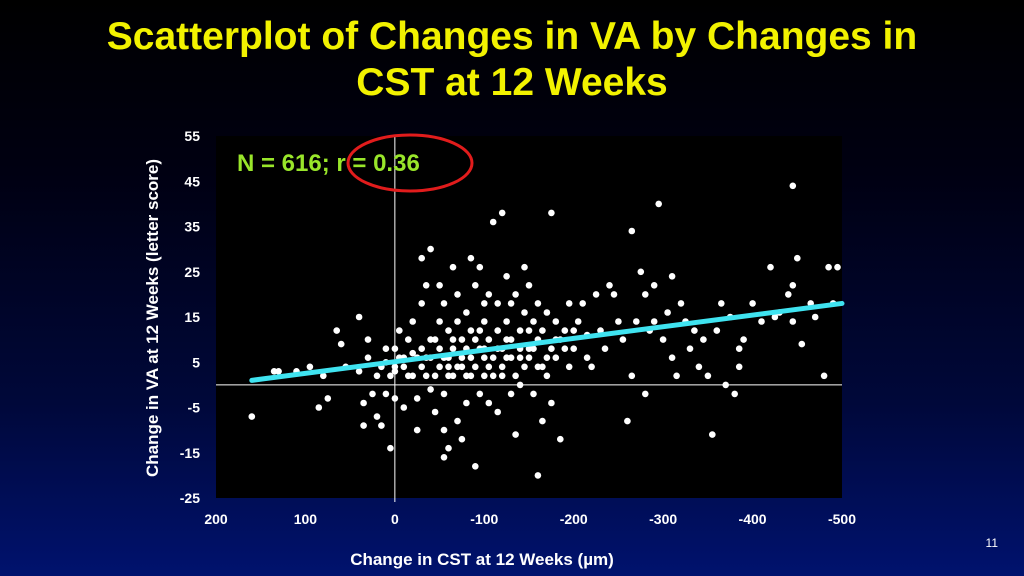  Describe the element at coordinates (306, 519) in the screenshot. I see `x-tick-label: 100` at that location.